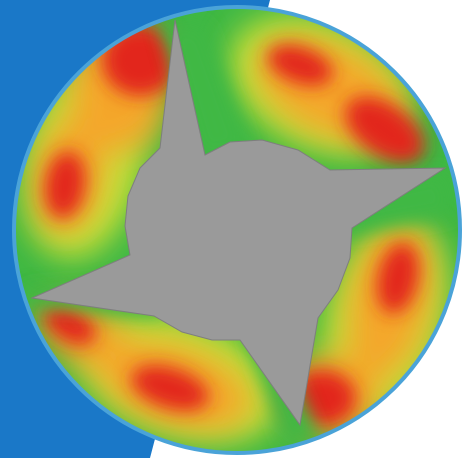 Image resolution: width=464 pixels, height=458 pixels. What do you see at coordinates (170, 388) in the screenshot?
I see `zone-bottom-peak` at bounding box center [170, 388].